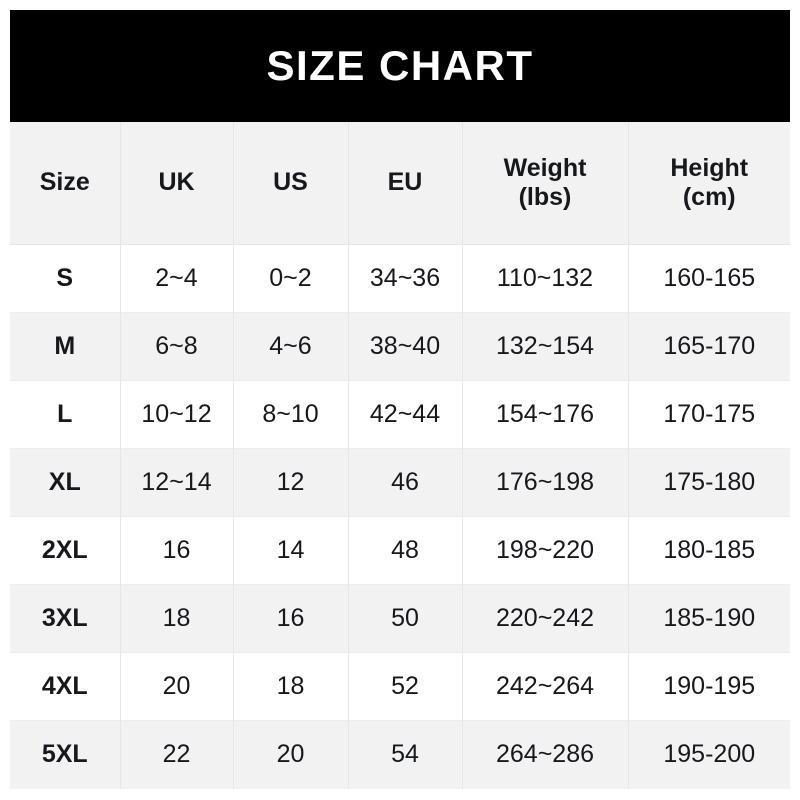  What do you see at coordinates (709, 197) in the screenshot?
I see `column-header-height-line2: (cm)` at bounding box center [709, 197].